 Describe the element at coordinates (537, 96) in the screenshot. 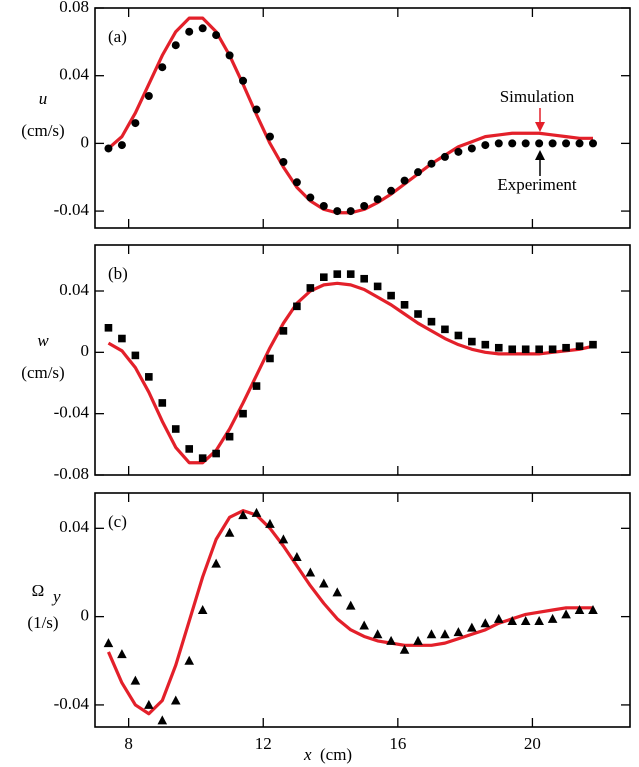

I see `series-annotation: Simulation` at that location.